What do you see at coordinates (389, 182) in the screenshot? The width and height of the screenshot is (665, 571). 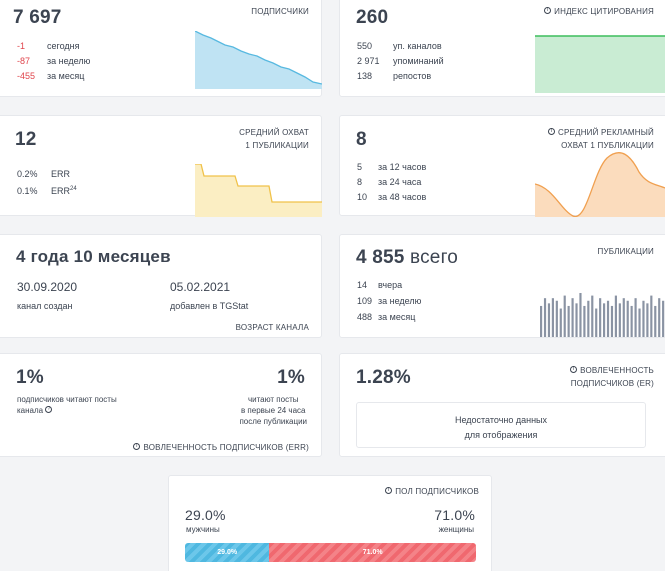 I see `ad-reach-row-24h: 8 за 24 часа` at bounding box center [389, 182].